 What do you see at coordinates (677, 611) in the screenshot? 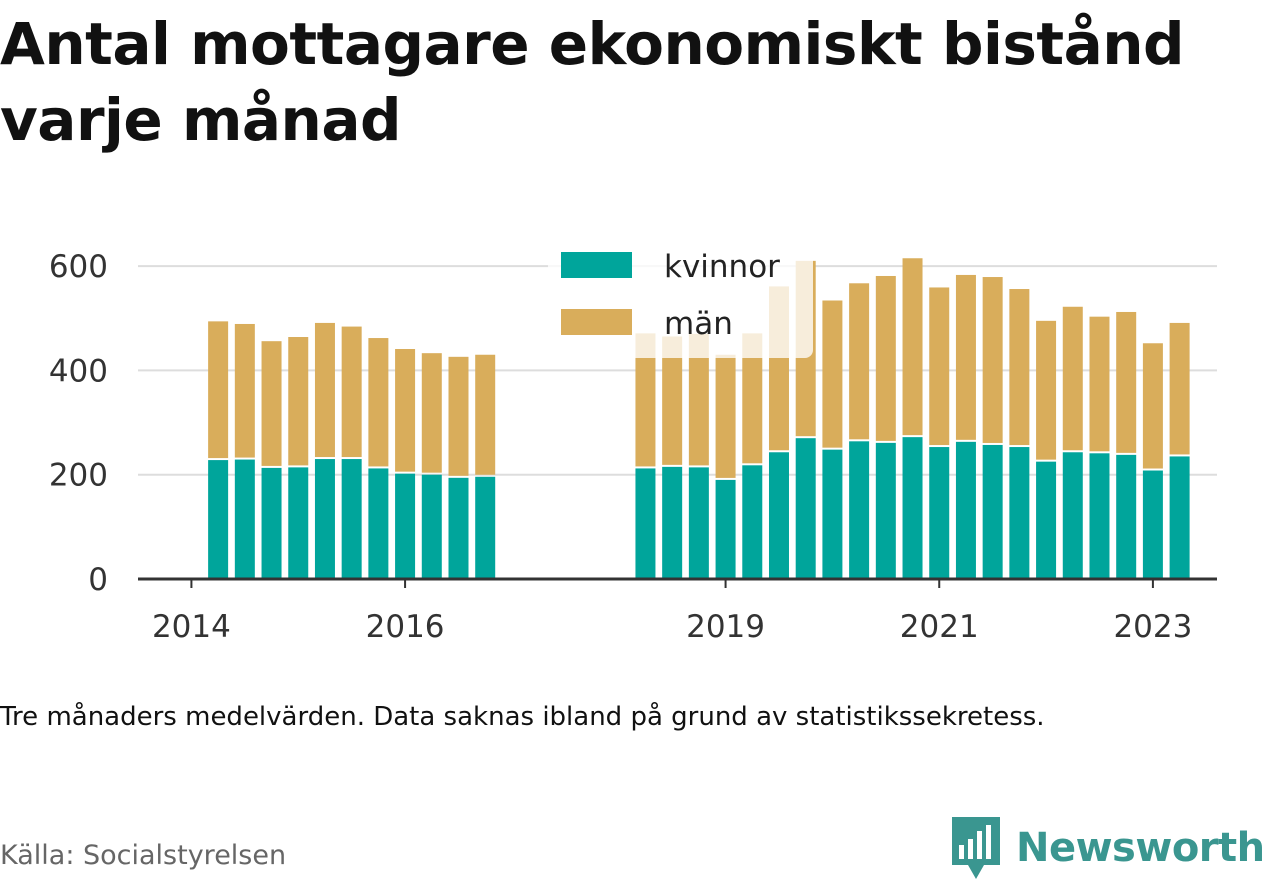
I see `x-axis: 2014 2016 2019 2021 2023` at bounding box center [677, 611].